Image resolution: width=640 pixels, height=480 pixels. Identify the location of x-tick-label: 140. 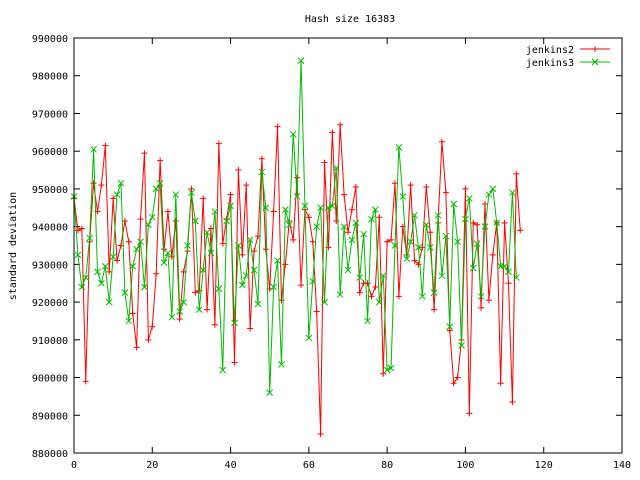
(622, 465).